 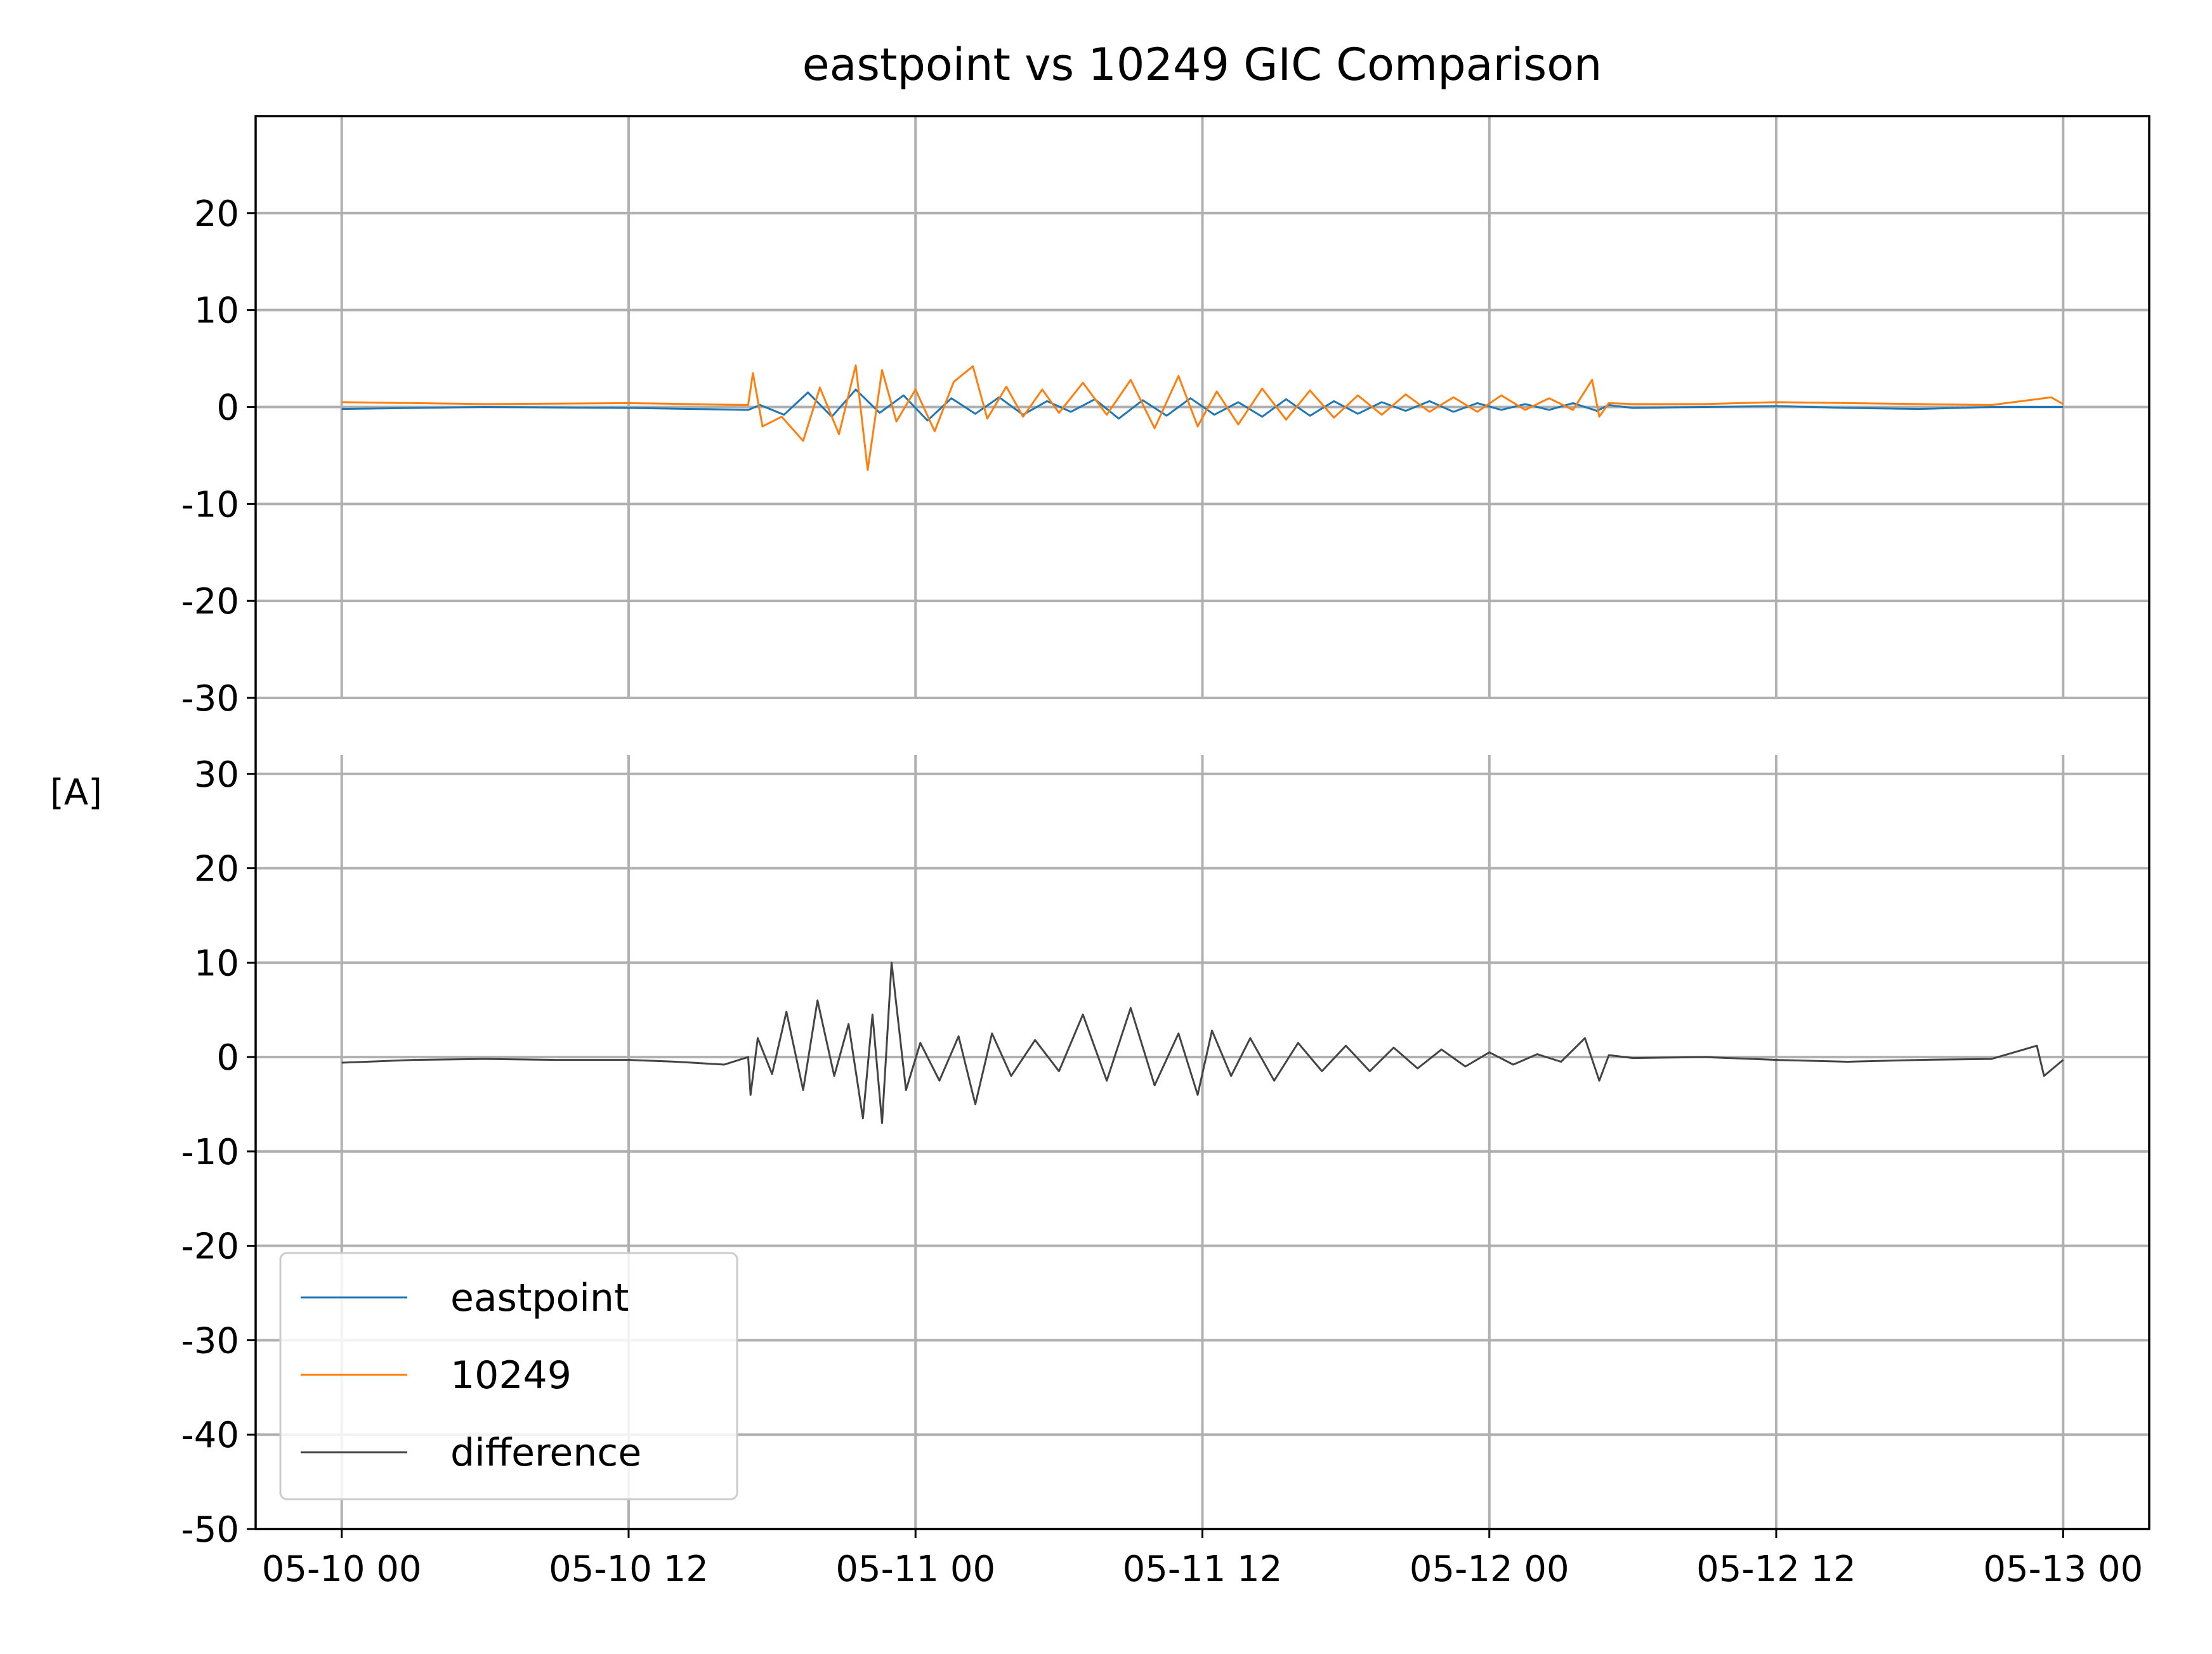 I want to click on y-tick-label: -50, so click(x=210, y=1530).